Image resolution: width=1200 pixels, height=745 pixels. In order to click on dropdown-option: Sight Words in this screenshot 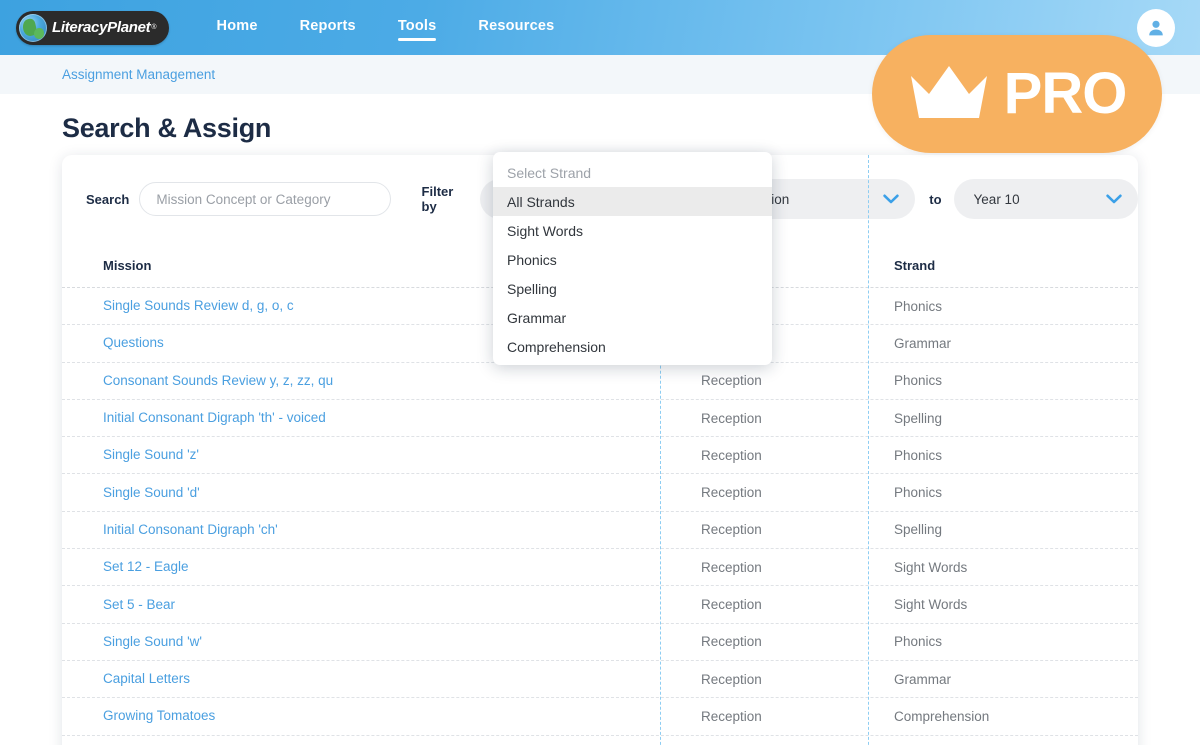, I will do `click(545, 230)`.